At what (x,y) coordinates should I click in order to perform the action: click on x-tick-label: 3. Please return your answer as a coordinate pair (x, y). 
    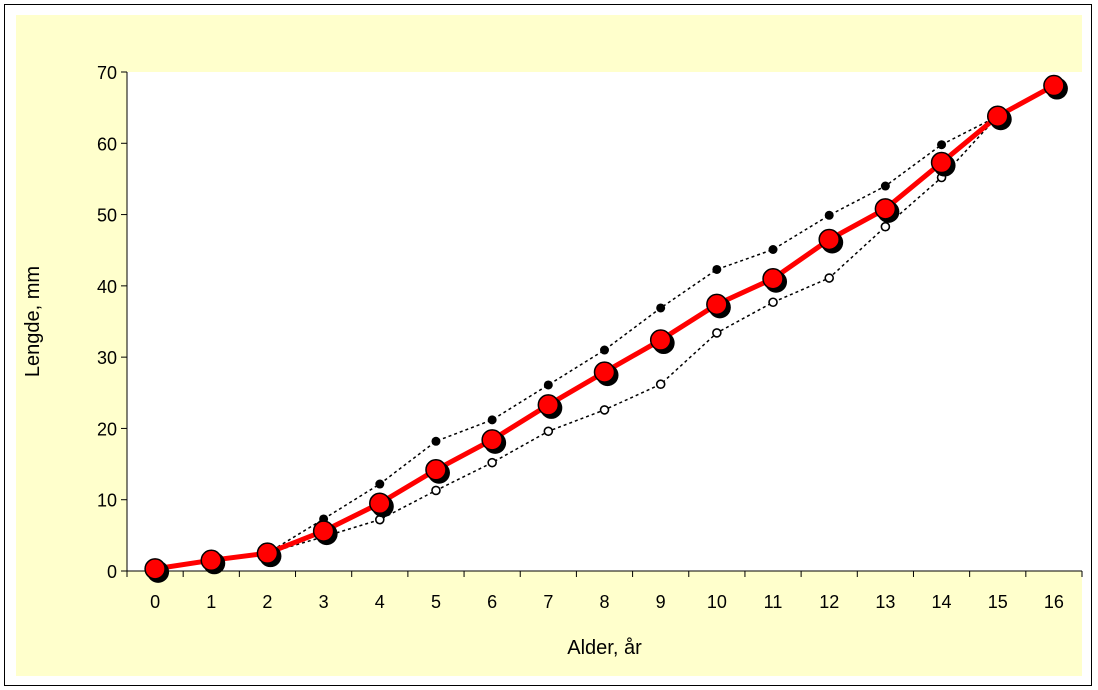
    Looking at the image, I should click on (324, 602).